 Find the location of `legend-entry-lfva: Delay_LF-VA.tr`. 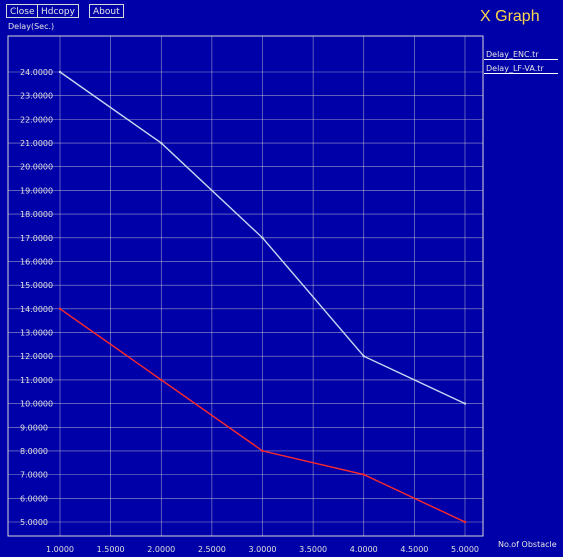

legend-entry-lfva: Delay_LF-VA.tr is located at coordinates (521, 69).